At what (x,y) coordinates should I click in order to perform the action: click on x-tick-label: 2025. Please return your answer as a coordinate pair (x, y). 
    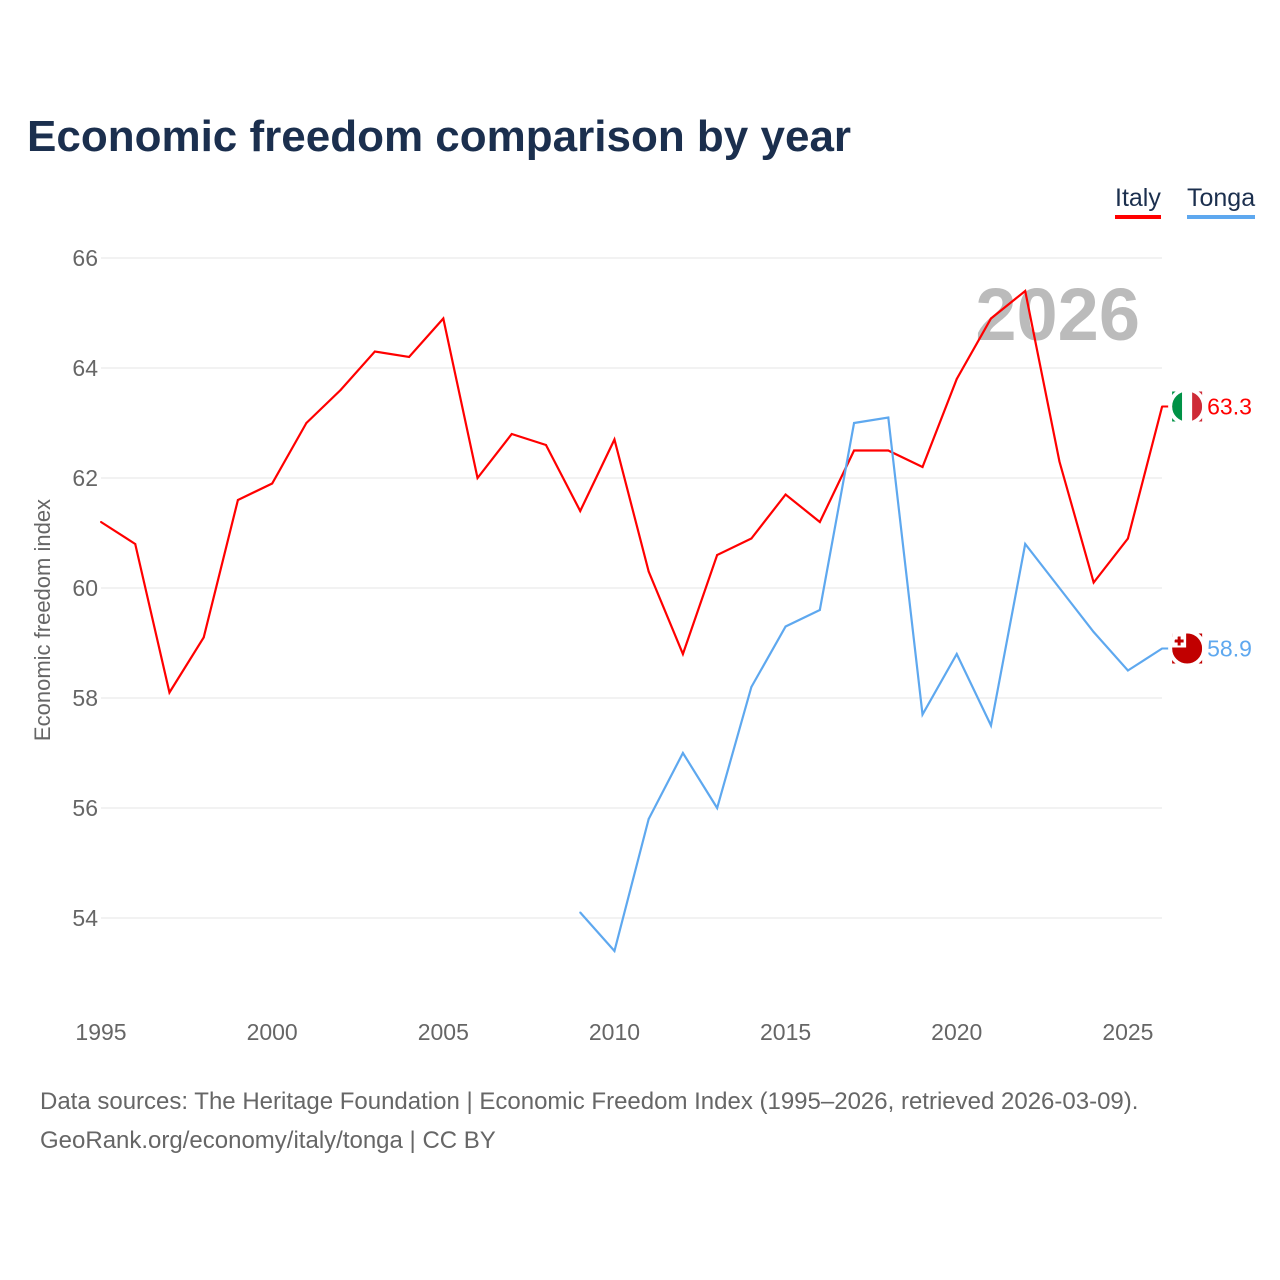
    Looking at the image, I should click on (1127, 1032).